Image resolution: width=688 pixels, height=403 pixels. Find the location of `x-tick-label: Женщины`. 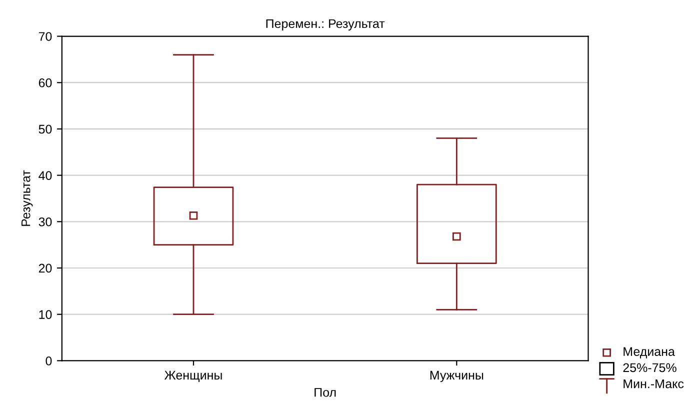

x-tick-label: Женщины is located at coordinates (193, 376).